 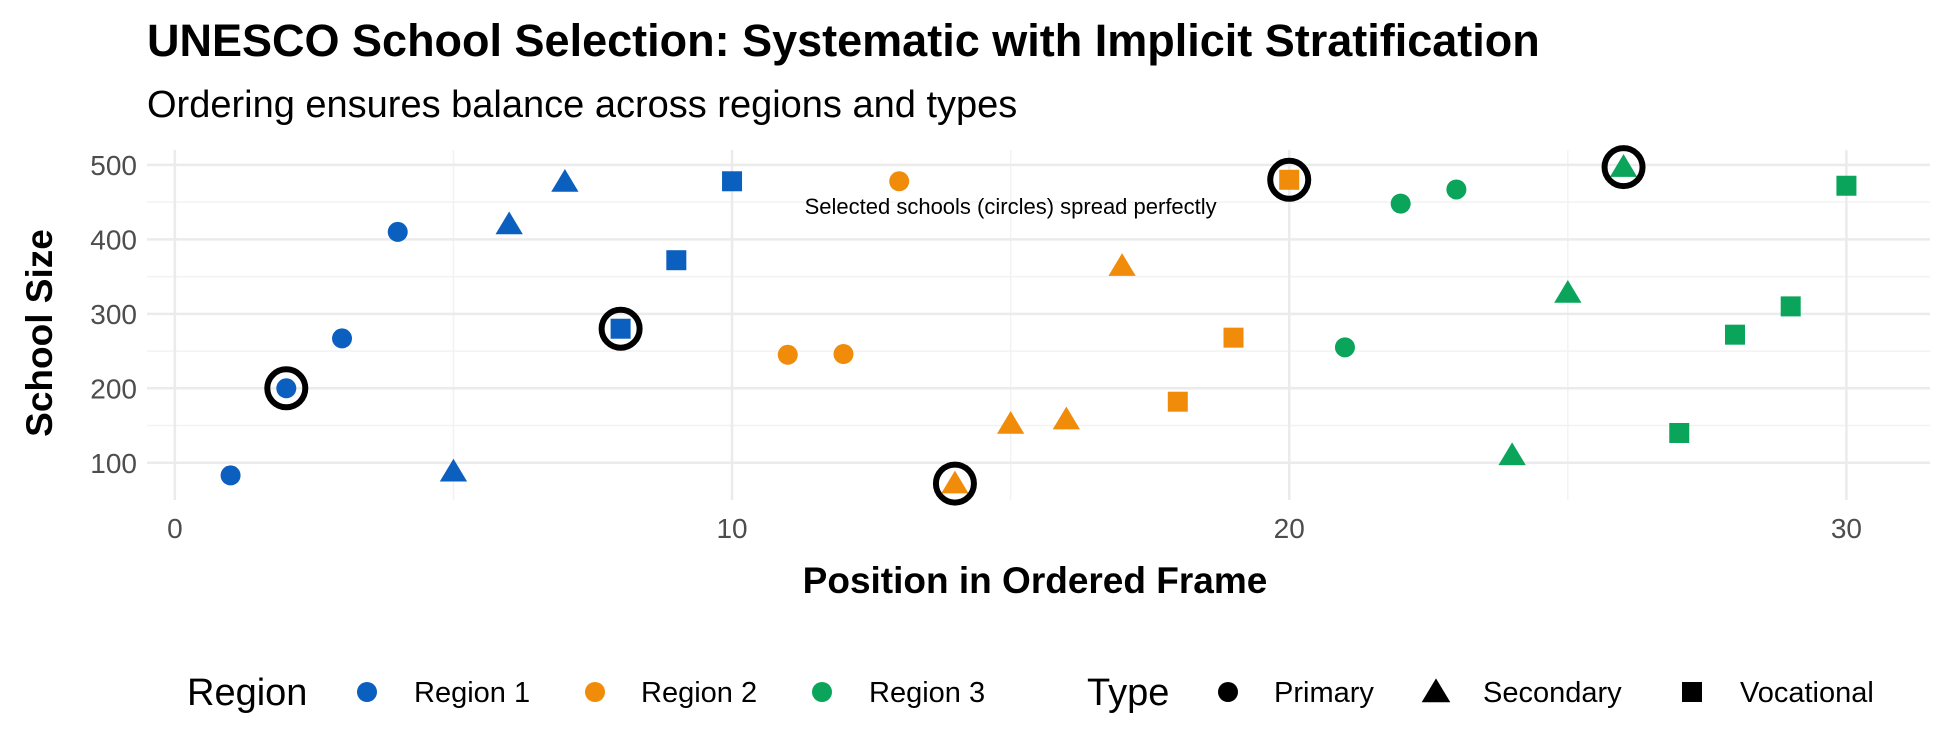 What do you see at coordinates (472, 693) in the screenshot?
I see `legend-label-region: Region 1` at bounding box center [472, 693].